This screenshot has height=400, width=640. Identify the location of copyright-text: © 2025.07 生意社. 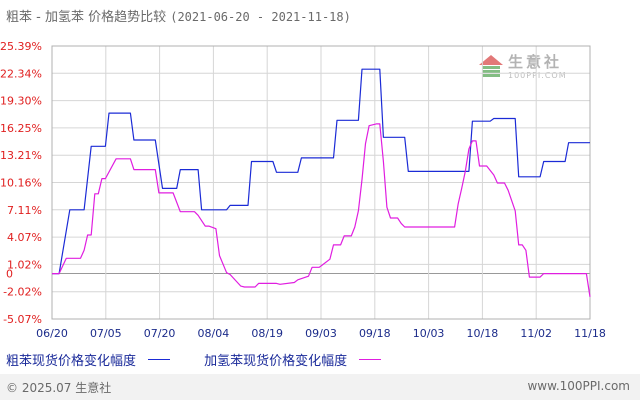
(59, 388).